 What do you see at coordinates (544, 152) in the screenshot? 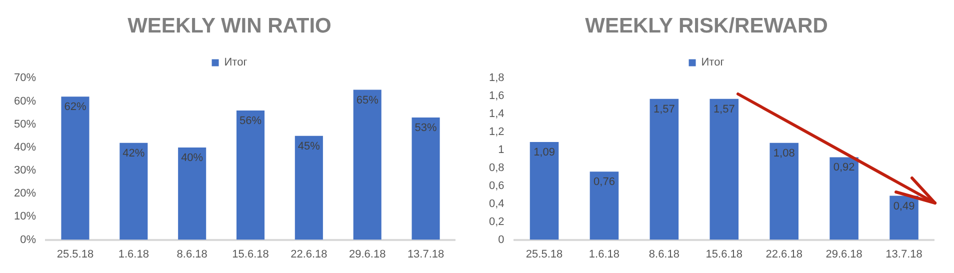
I see `data-label: 1,09` at bounding box center [544, 152].